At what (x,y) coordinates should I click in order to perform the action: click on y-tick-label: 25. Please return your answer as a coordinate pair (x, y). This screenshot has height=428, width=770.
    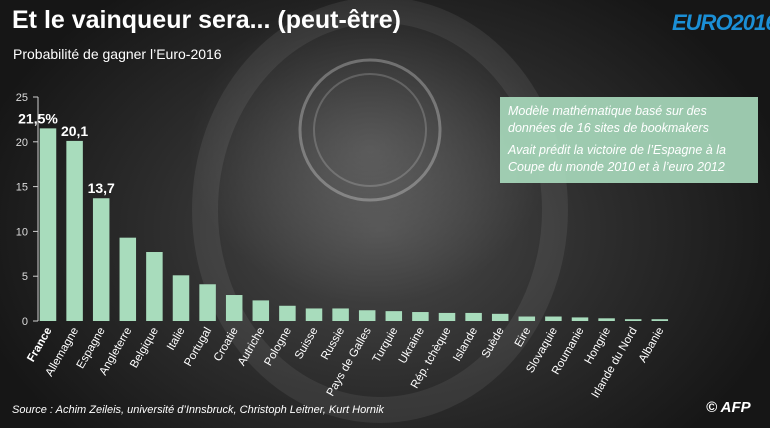
    Looking at the image, I should click on (22, 98).